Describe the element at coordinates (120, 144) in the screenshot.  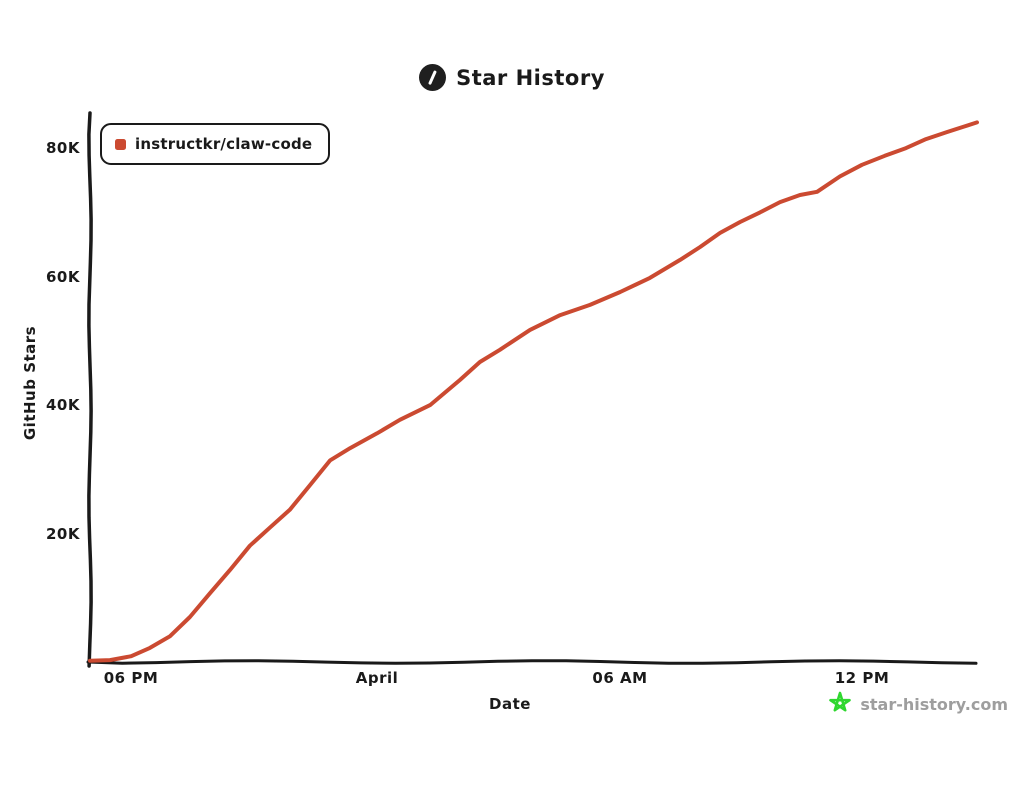
I see `legend-color-swatch` at that location.